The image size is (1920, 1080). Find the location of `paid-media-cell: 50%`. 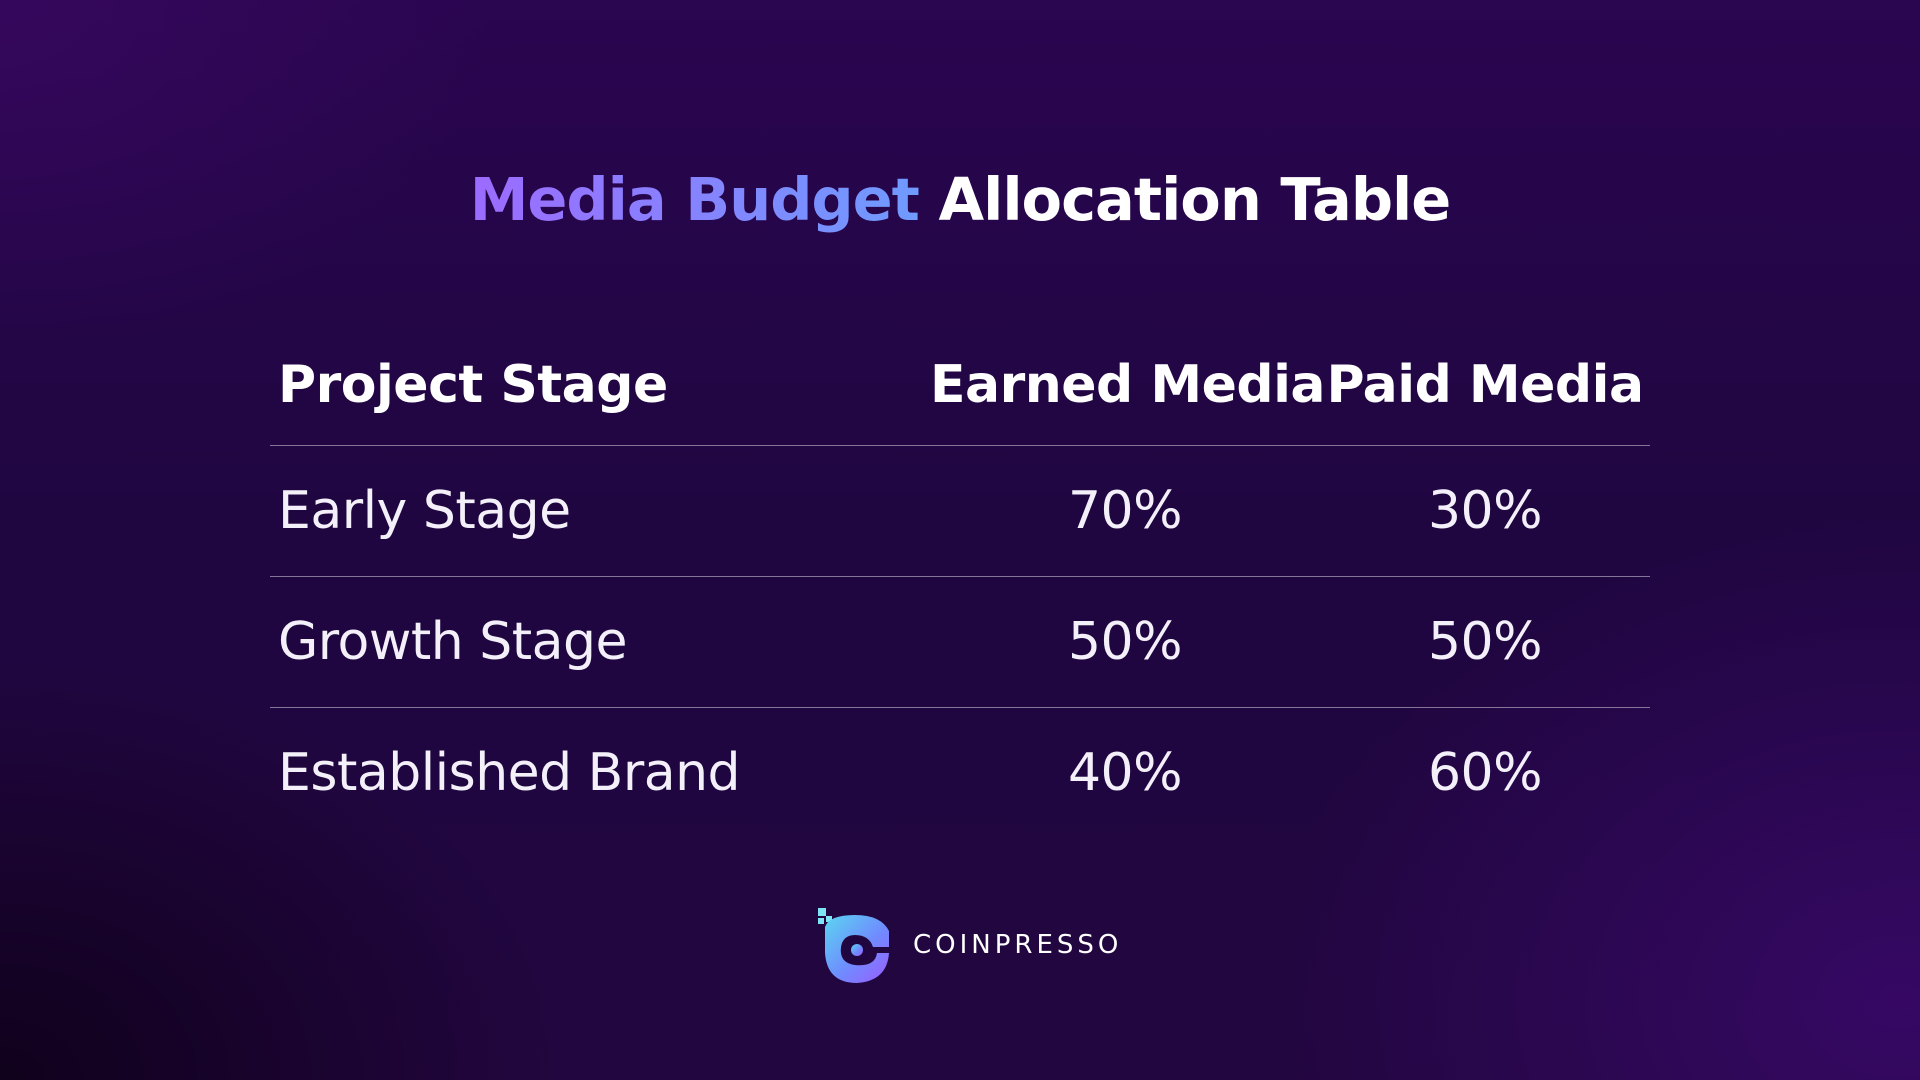

paid-media-cell: 50% is located at coordinates (1485, 642).